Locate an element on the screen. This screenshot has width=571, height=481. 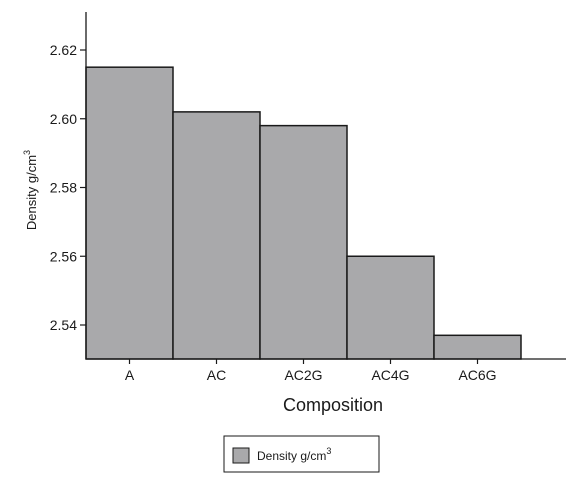
legend-label-text: Density g/cm is located at coordinates (291, 456).